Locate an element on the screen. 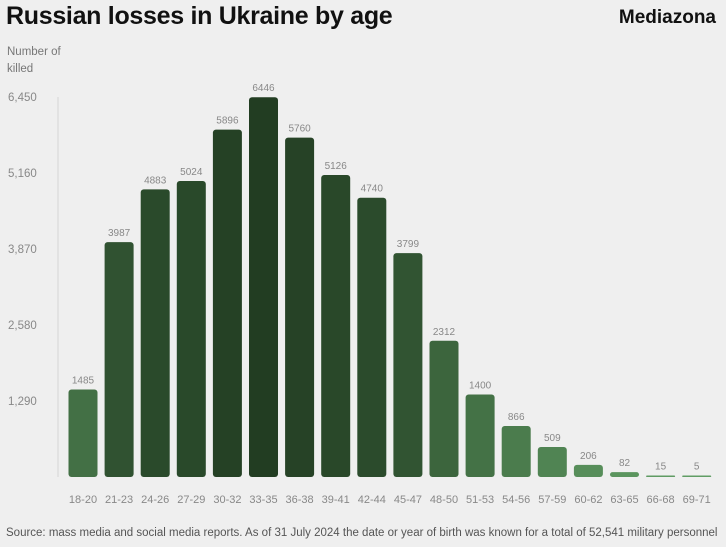  x-tick-label: 63-65 is located at coordinates (624, 500).